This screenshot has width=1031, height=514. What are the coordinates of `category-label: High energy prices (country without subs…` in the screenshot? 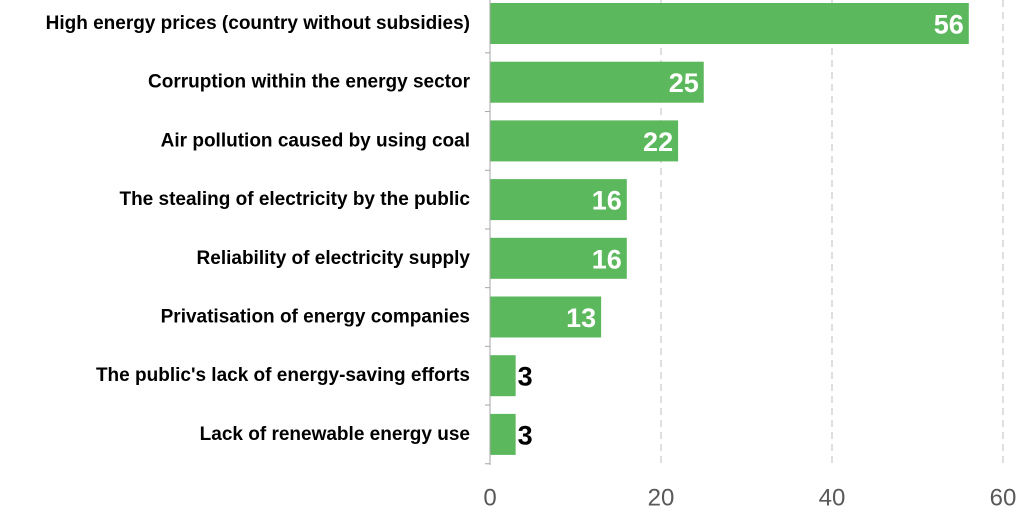 It's located at (258, 23).